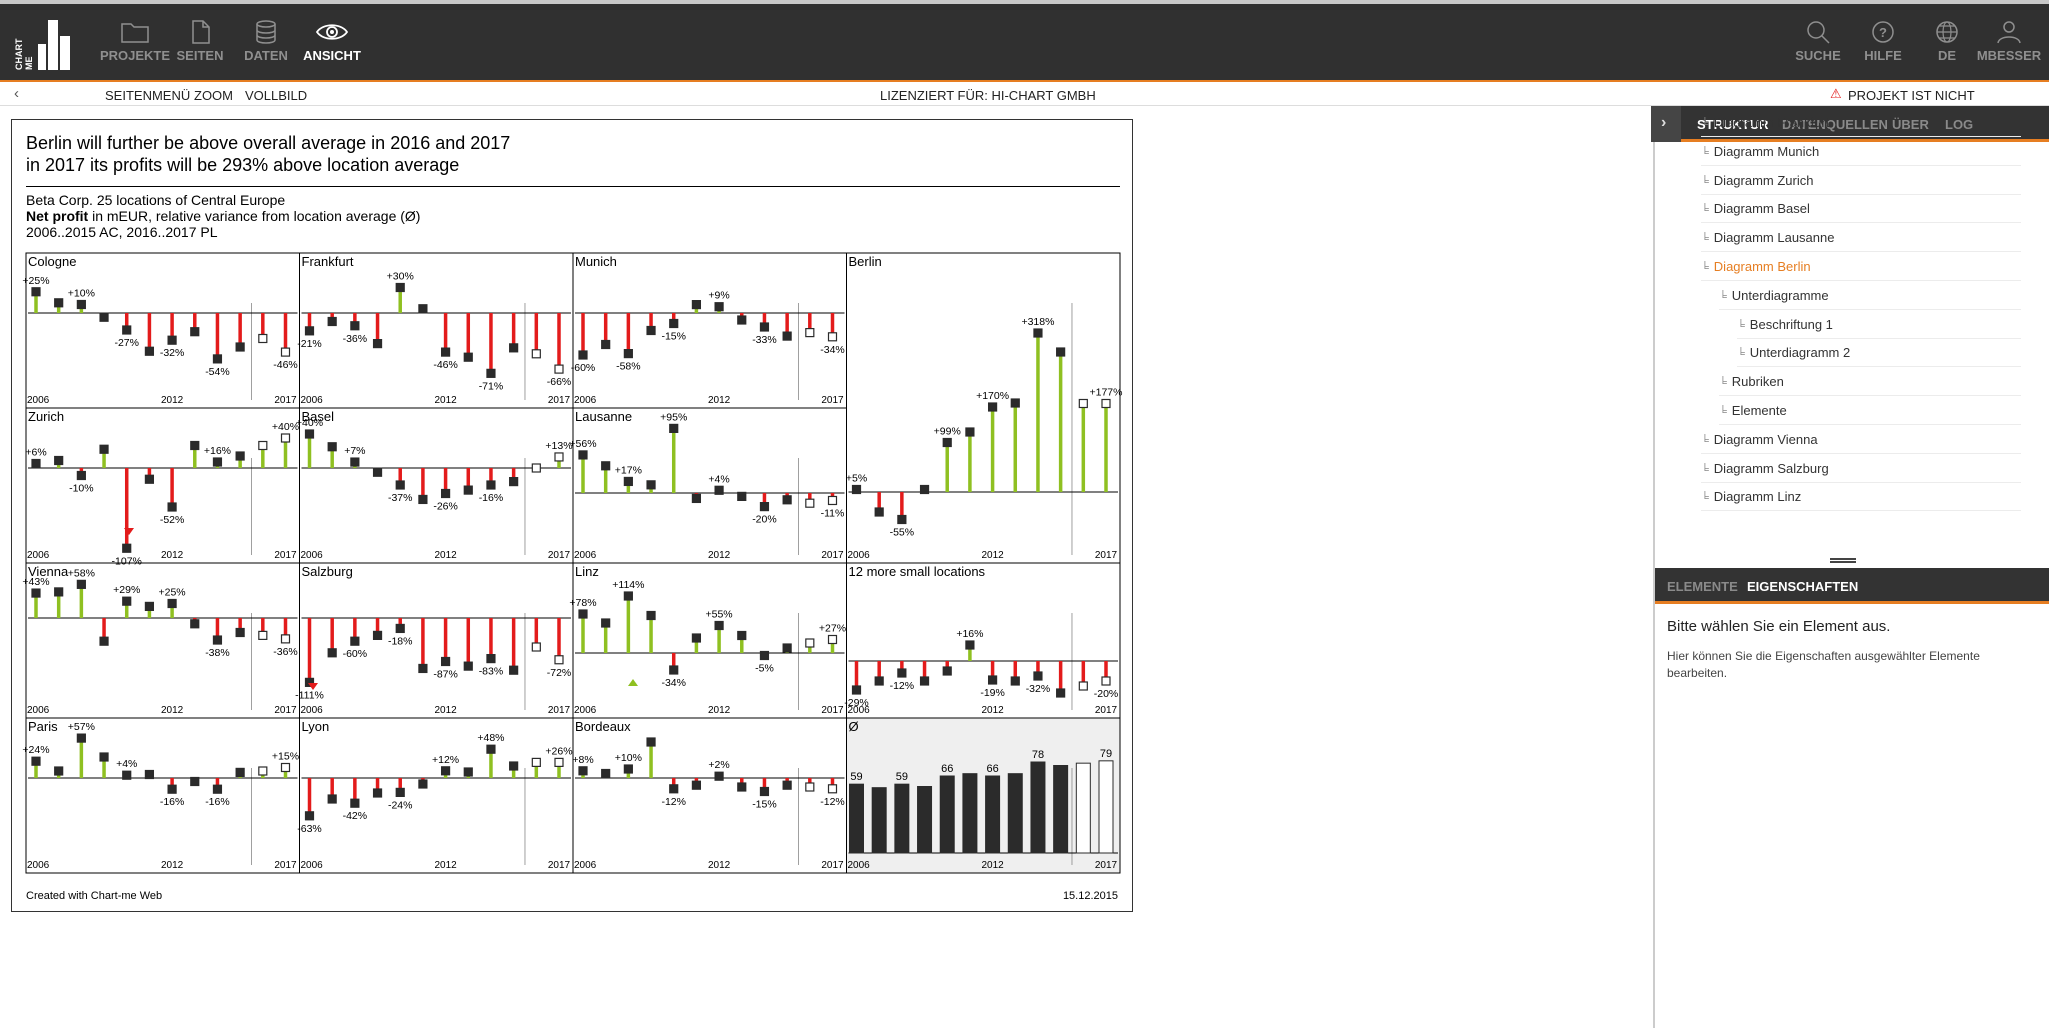 The height and width of the screenshot is (1028, 2049). What do you see at coordinates (628, 470) in the screenshot?
I see `variance-label: +17%` at bounding box center [628, 470].